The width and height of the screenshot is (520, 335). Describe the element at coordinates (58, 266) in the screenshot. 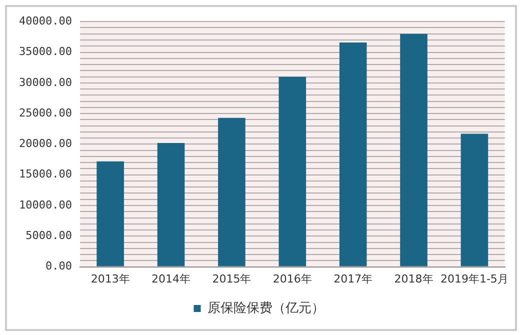

I see `y-tick-label: 0.00` at that location.